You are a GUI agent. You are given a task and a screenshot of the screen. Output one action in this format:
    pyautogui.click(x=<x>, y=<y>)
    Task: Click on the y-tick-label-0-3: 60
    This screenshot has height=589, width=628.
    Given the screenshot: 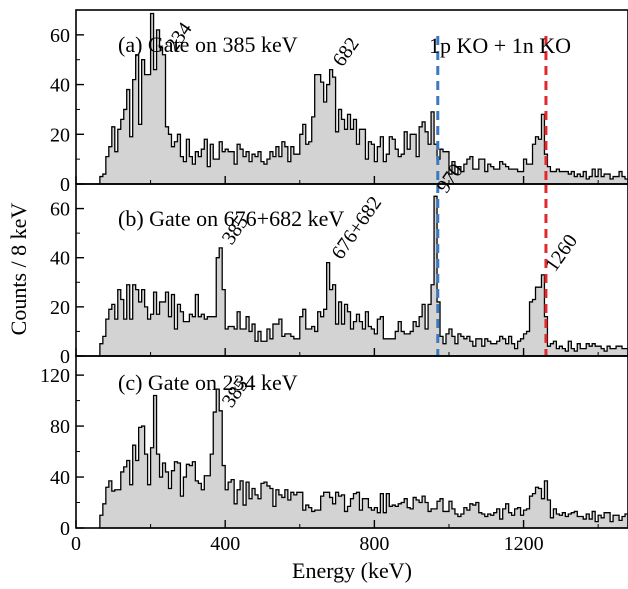 What is the action you would take?
    pyautogui.click(x=60, y=36)
    